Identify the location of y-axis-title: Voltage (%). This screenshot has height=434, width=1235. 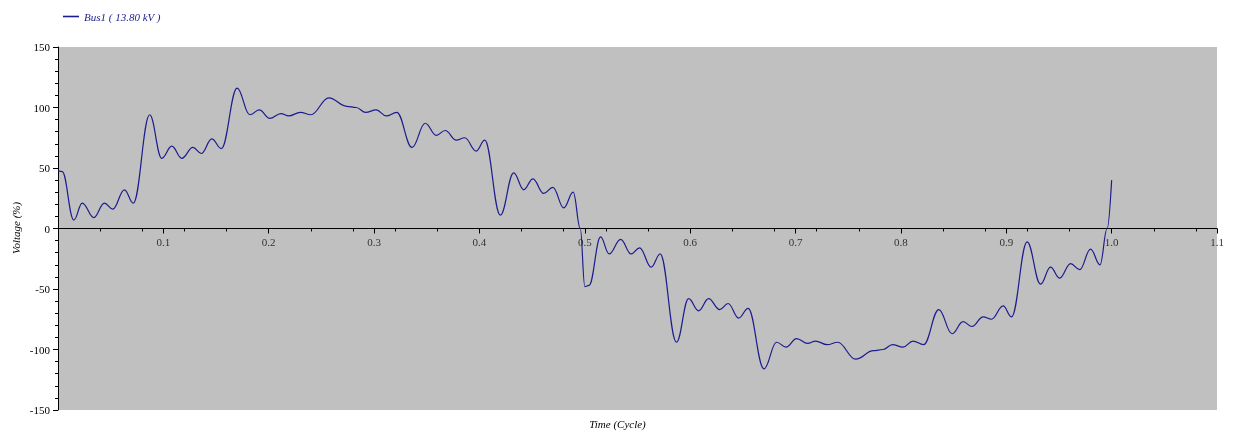
(16, 228).